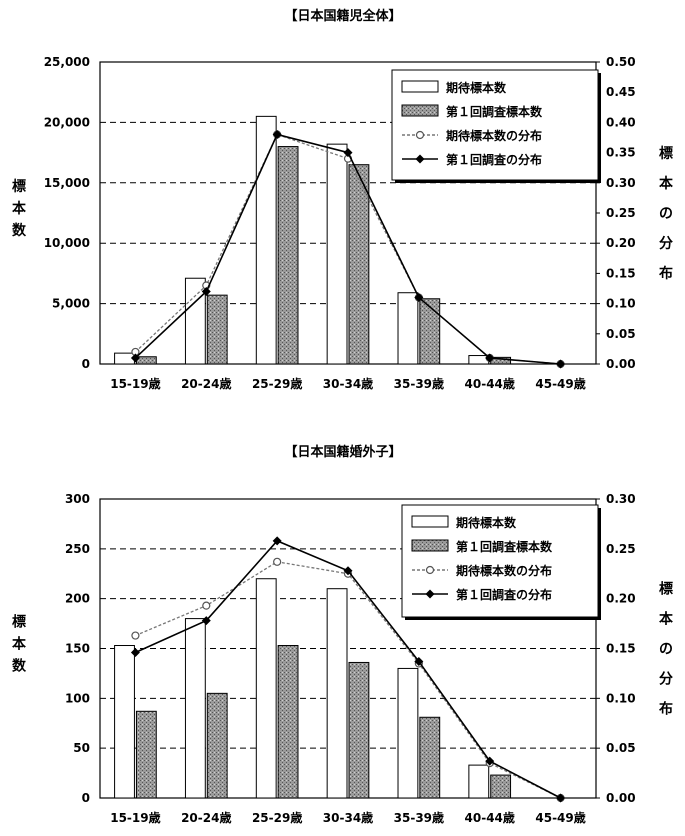 The image size is (685, 836). I want to click on y2-tick-label: 0.35, so click(621, 153).